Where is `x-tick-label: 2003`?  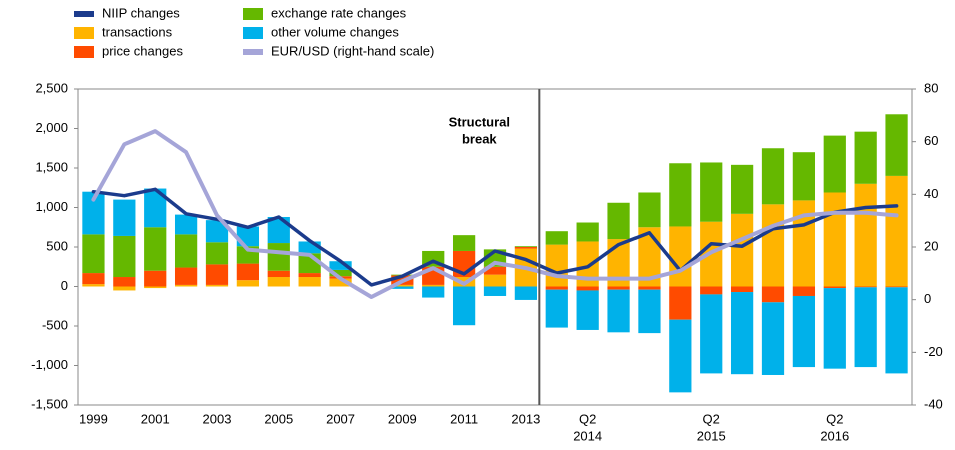
x-tick-label: 2003 is located at coordinates (217, 418).